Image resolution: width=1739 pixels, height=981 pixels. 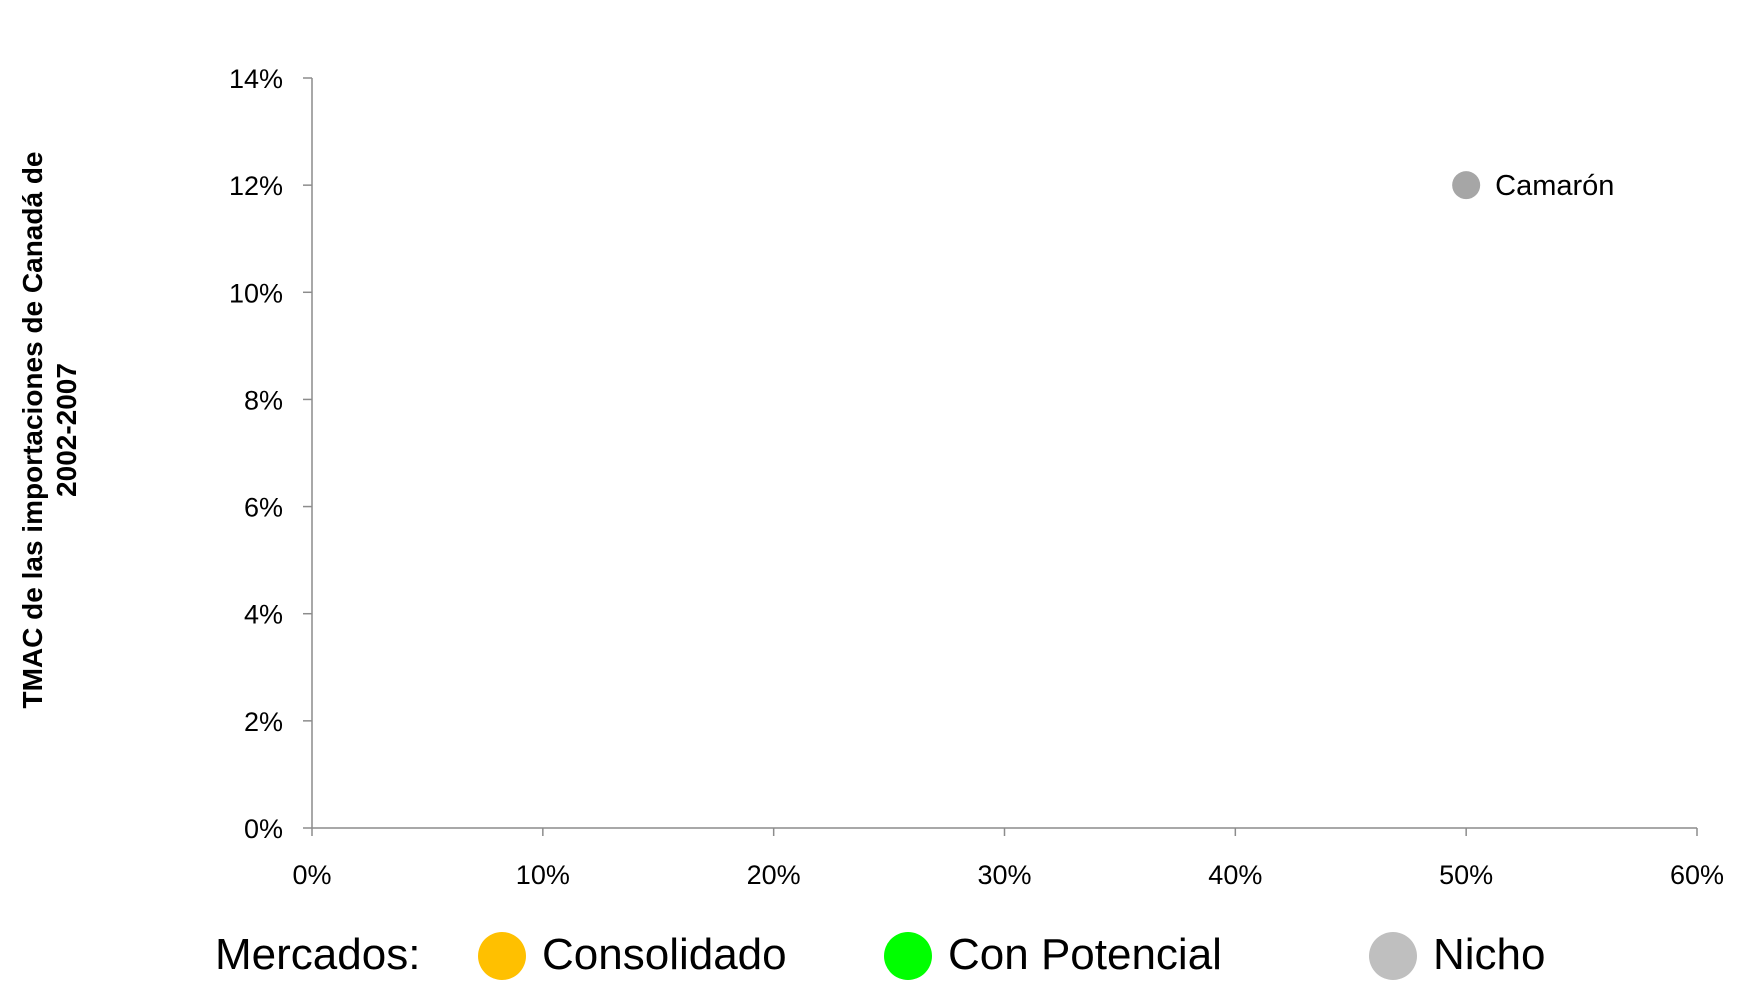 What do you see at coordinates (1235, 875) in the screenshot?
I see `x-tick-label: 40%` at bounding box center [1235, 875].